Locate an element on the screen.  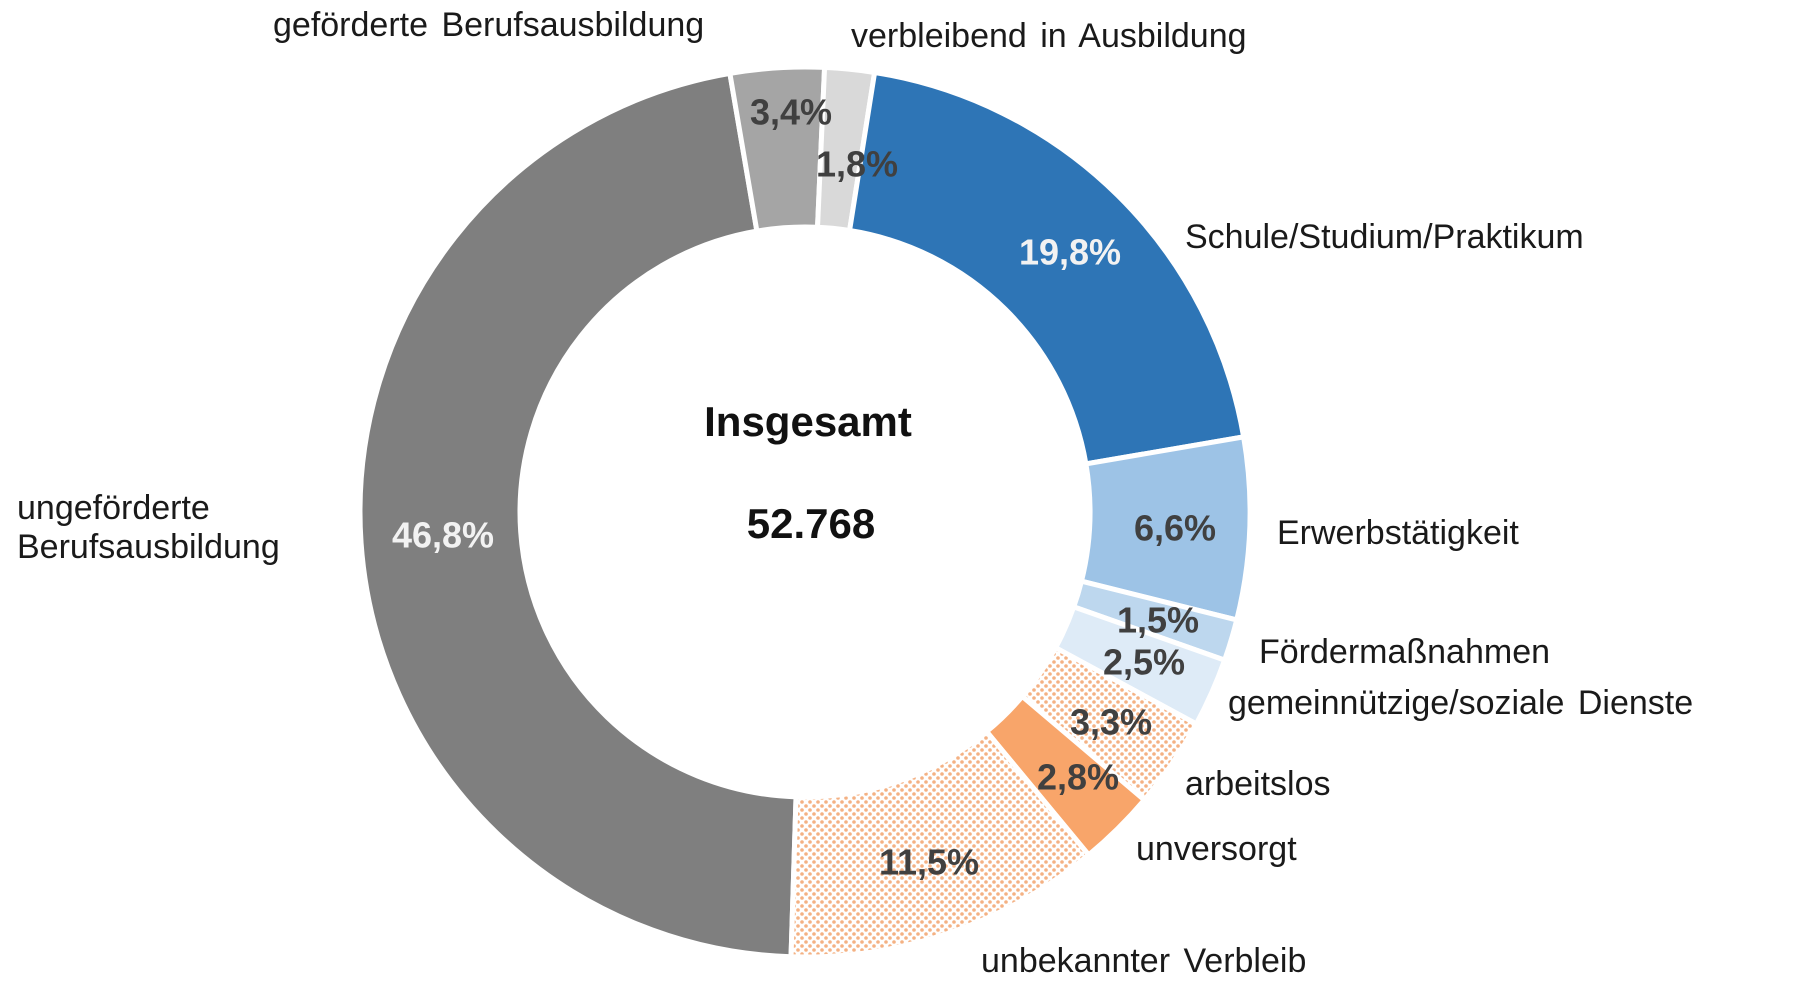
category-label: Erwerbstätigkeit is located at coordinates (1398, 533).